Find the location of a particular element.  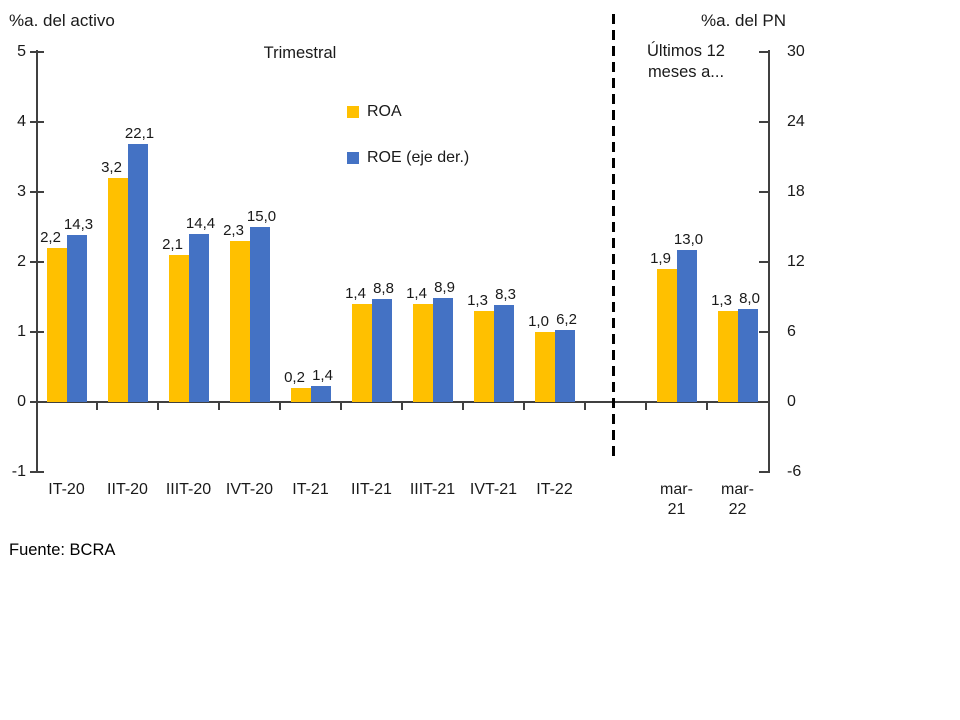

right-axis-tick-label: 30 is located at coordinates (796, 51).